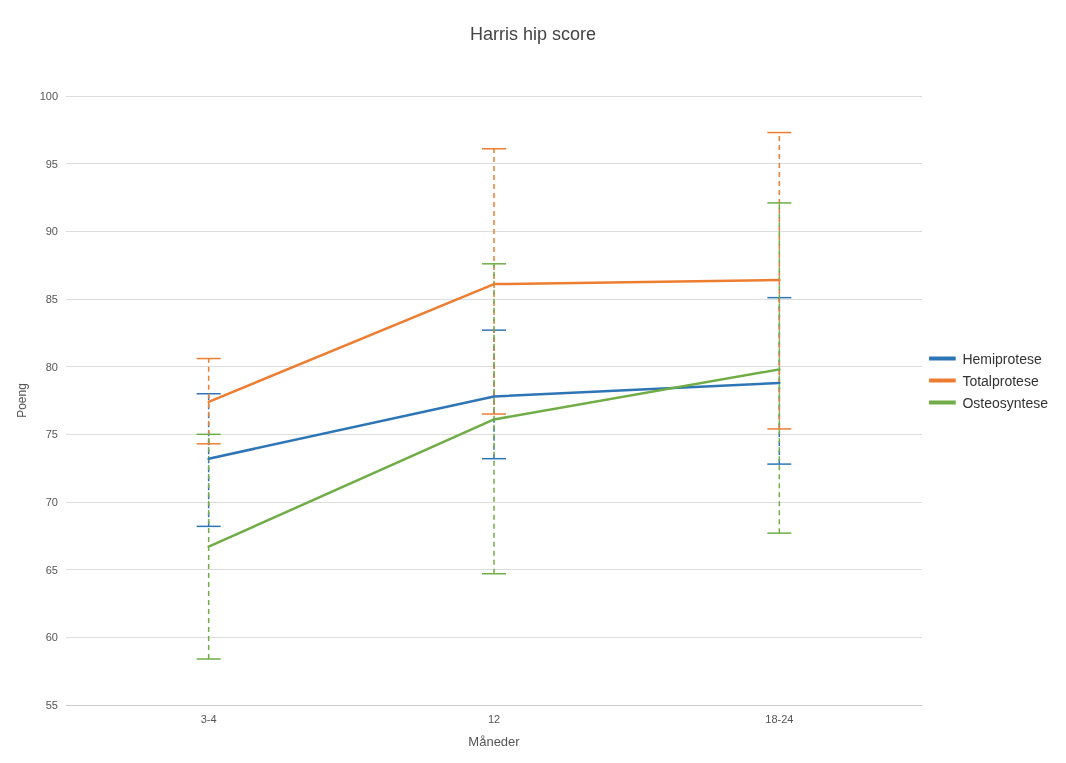  What do you see at coordinates (1002, 358) in the screenshot?
I see `legend-label: Hemiprotese` at bounding box center [1002, 358].